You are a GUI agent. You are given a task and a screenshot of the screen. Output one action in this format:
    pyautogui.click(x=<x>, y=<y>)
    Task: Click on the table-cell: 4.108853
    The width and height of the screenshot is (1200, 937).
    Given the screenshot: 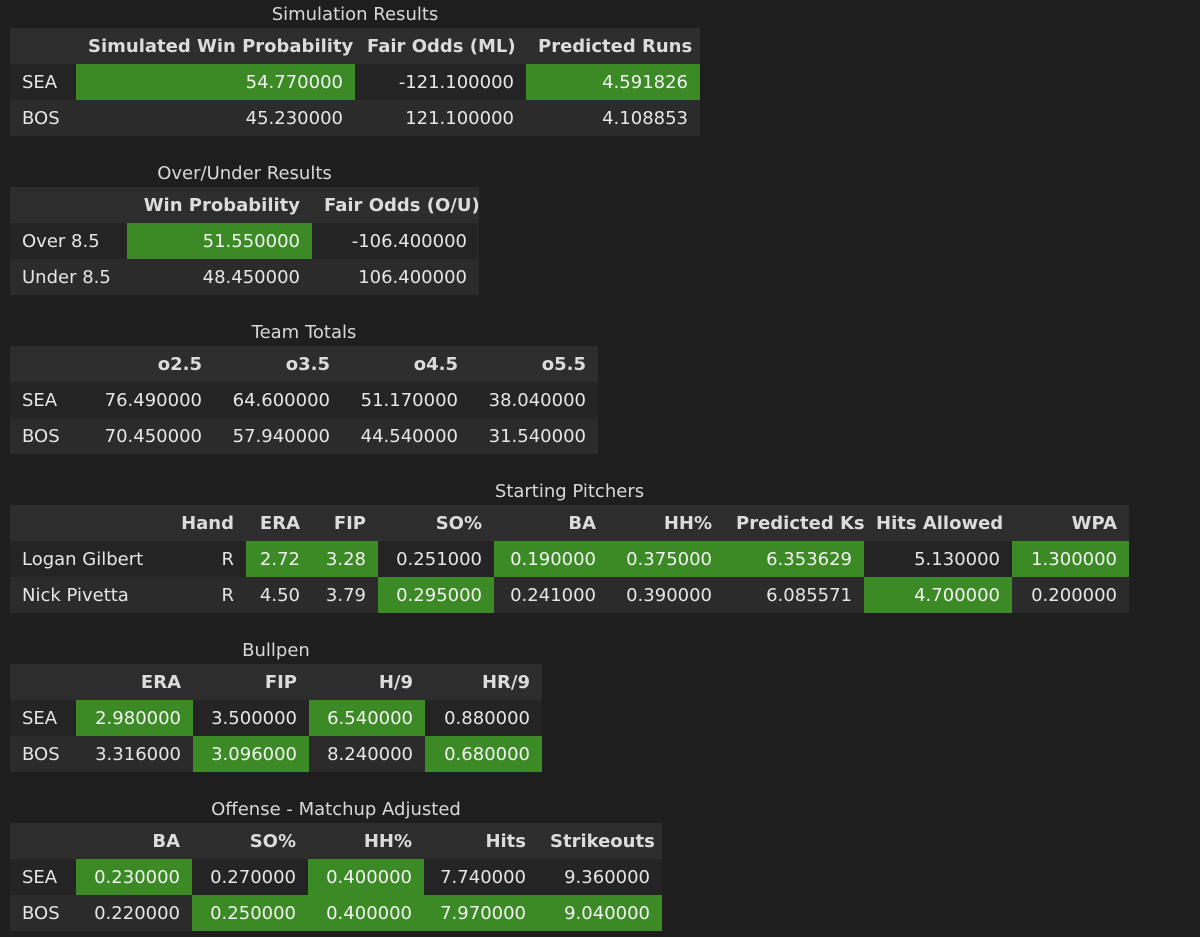 What is the action you would take?
    pyautogui.click(x=645, y=118)
    